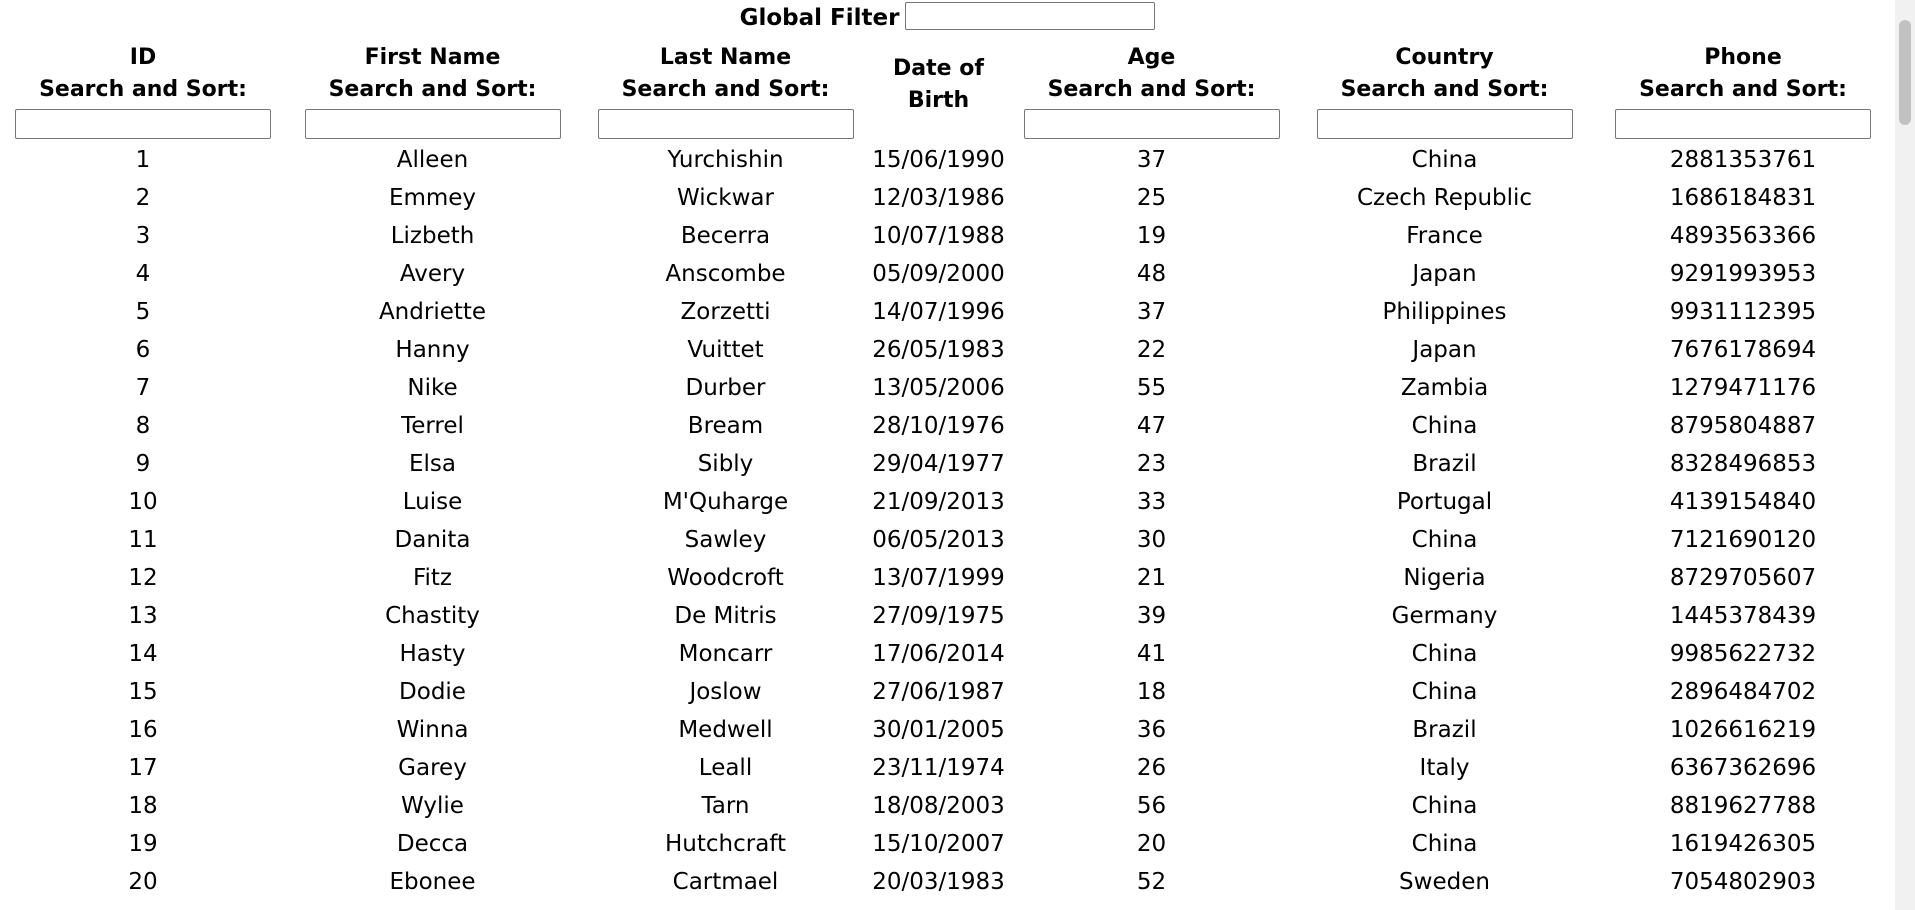 The width and height of the screenshot is (1915, 910). What do you see at coordinates (938, 350) in the screenshot?
I see `cell-date-of-birth: 26/05/1983` at bounding box center [938, 350].